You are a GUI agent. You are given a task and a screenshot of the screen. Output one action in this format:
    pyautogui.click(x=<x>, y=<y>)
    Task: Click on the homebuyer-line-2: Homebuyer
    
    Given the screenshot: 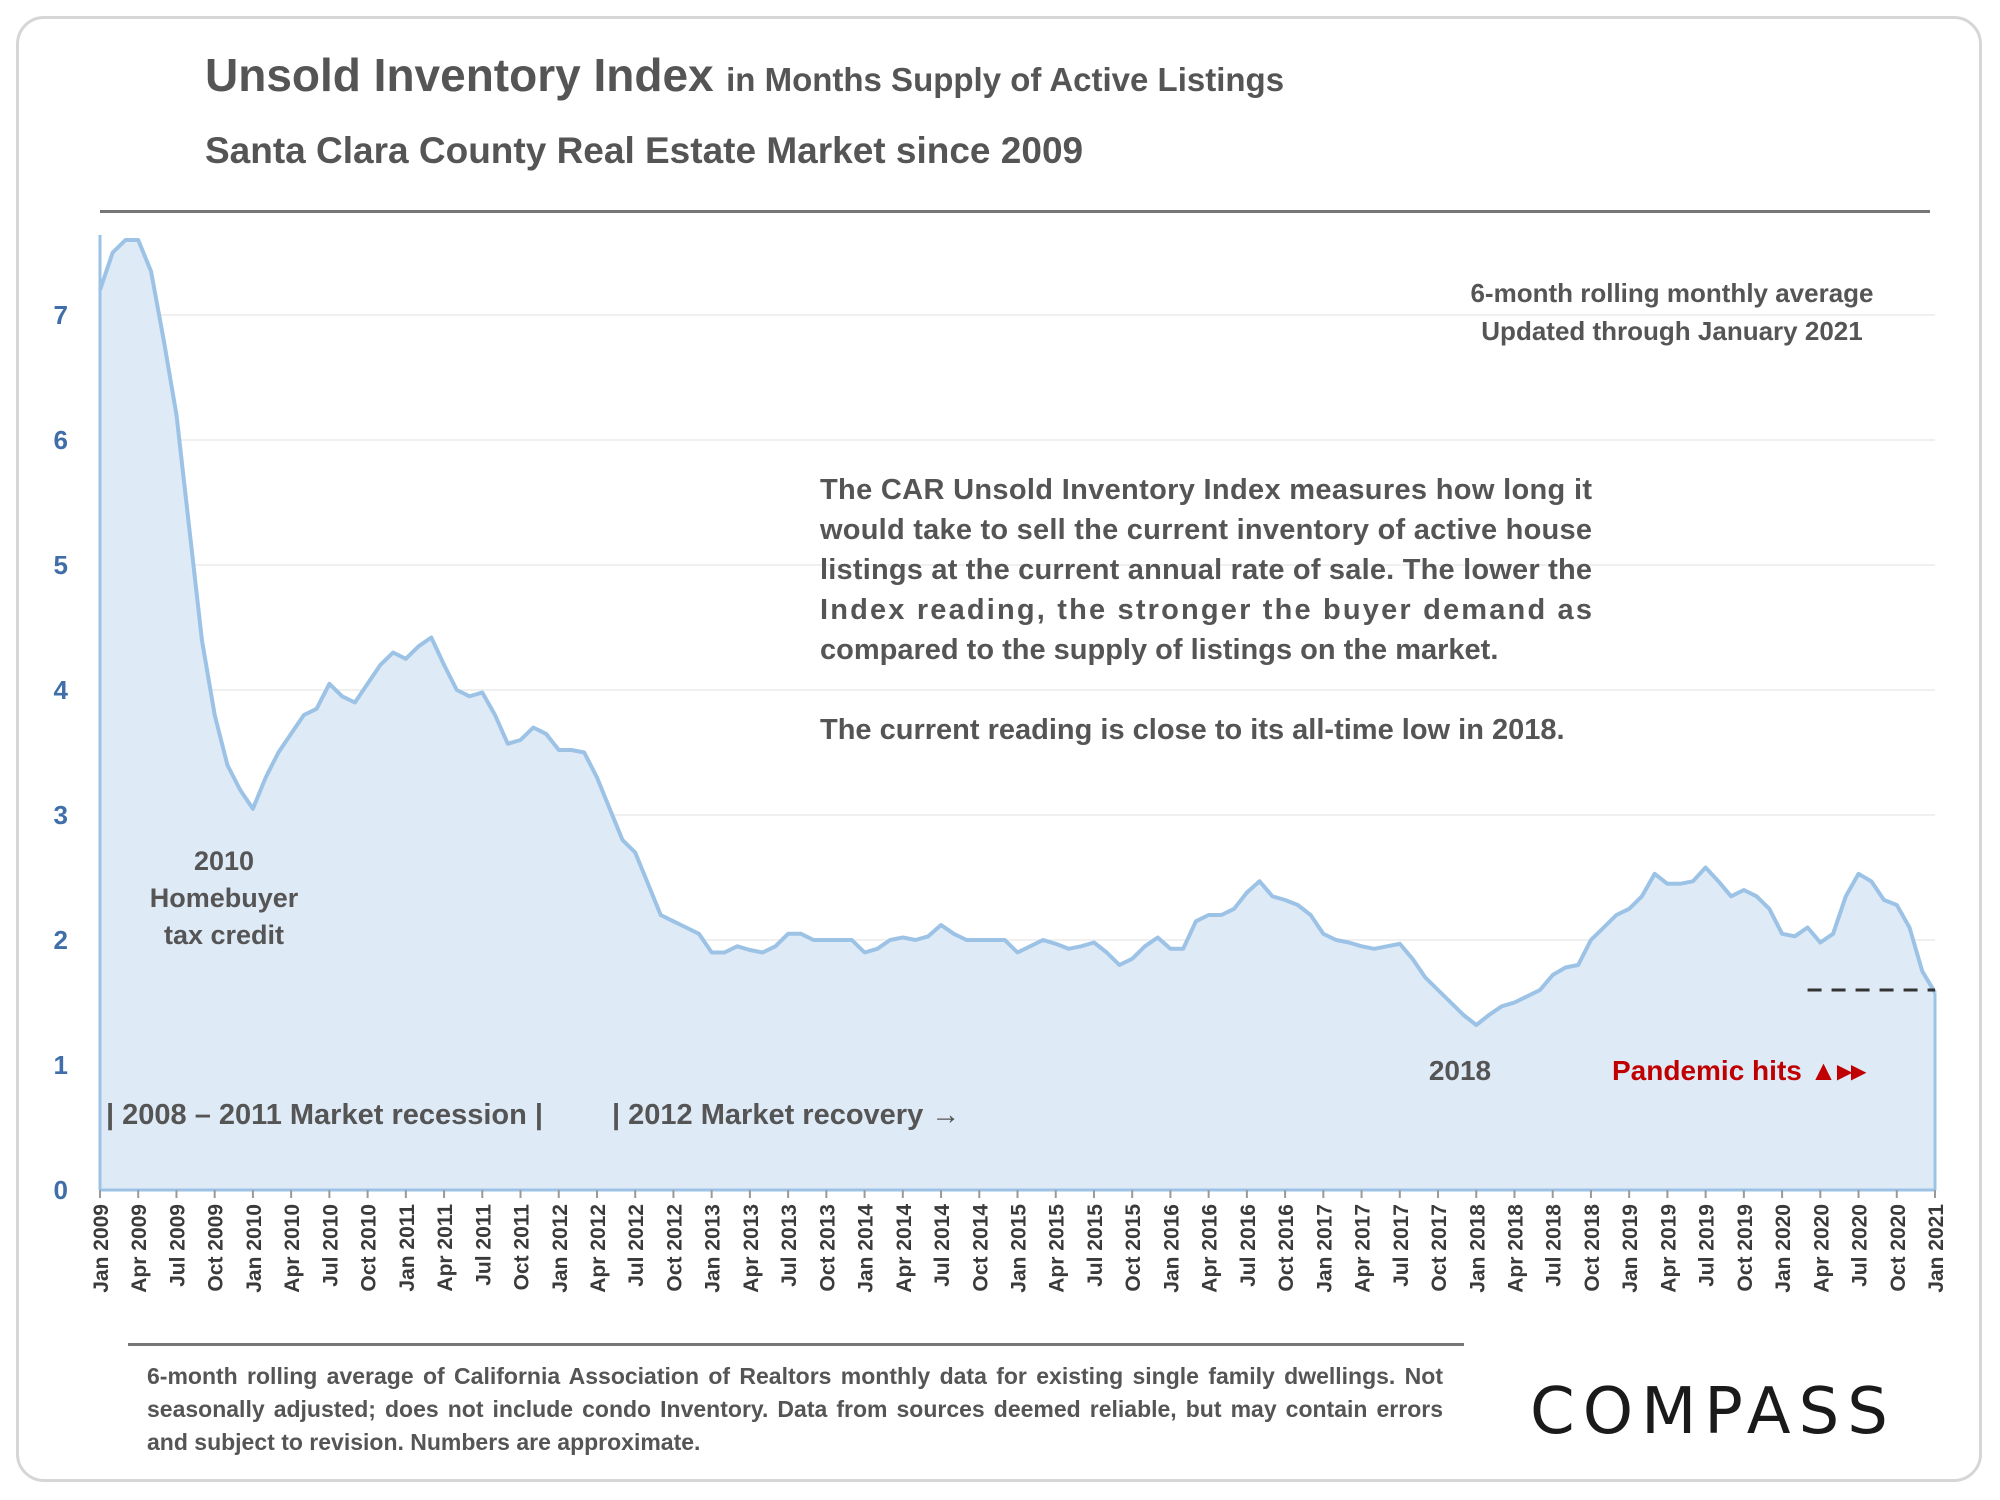 What is the action you would take?
    pyautogui.click(x=224, y=898)
    